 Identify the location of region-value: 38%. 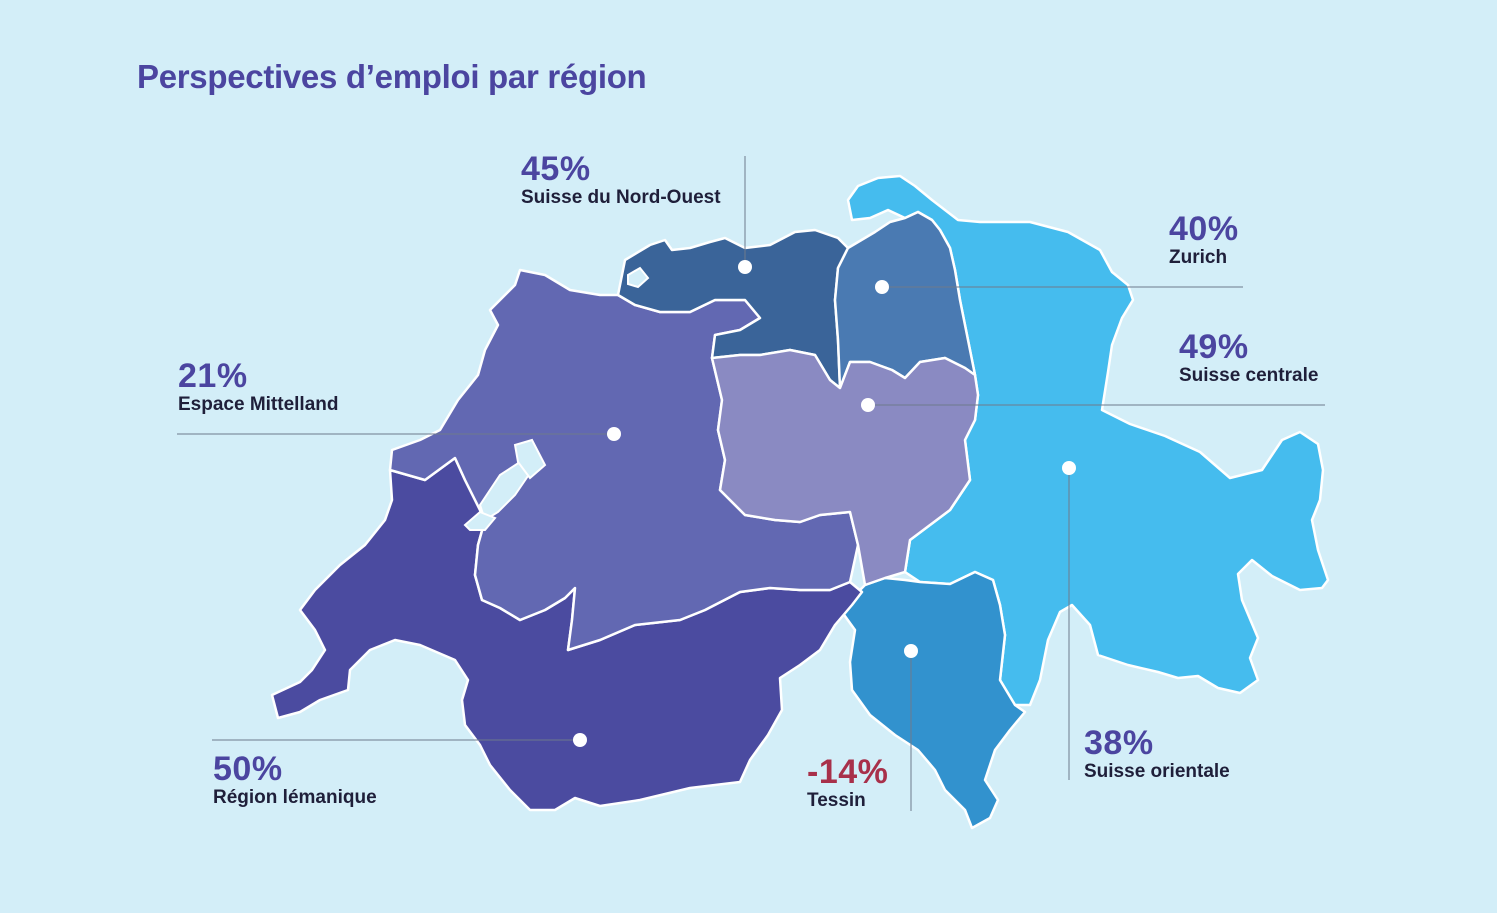
(1119, 743).